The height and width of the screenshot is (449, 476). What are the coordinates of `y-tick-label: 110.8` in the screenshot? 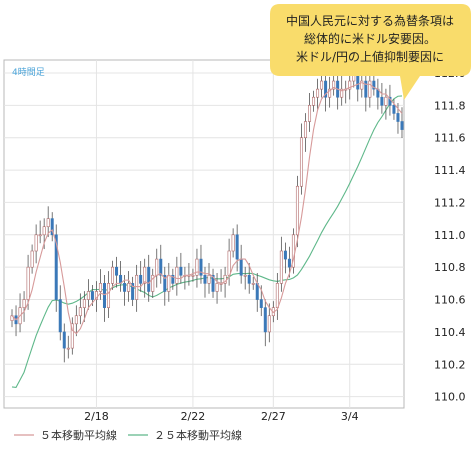 It's located at (450, 267).